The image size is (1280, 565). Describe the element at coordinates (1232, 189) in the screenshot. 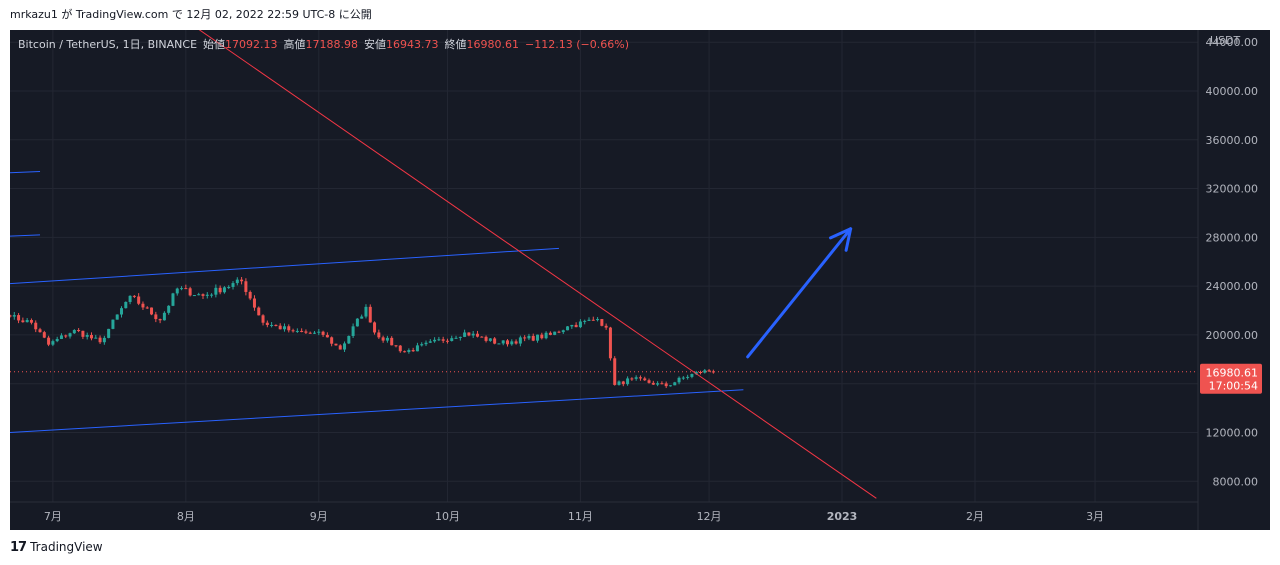

I see `price-tick-label: 32000.00` at that location.